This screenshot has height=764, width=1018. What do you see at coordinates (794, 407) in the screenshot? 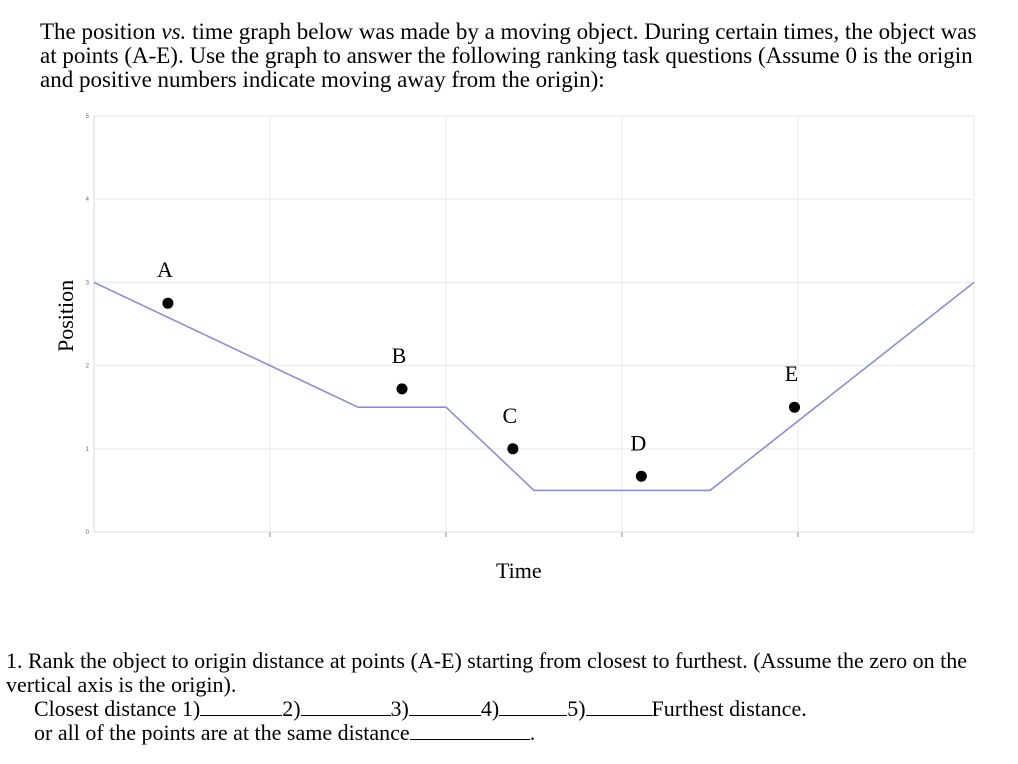
I see `point-e` at bounding box center [794, 407].